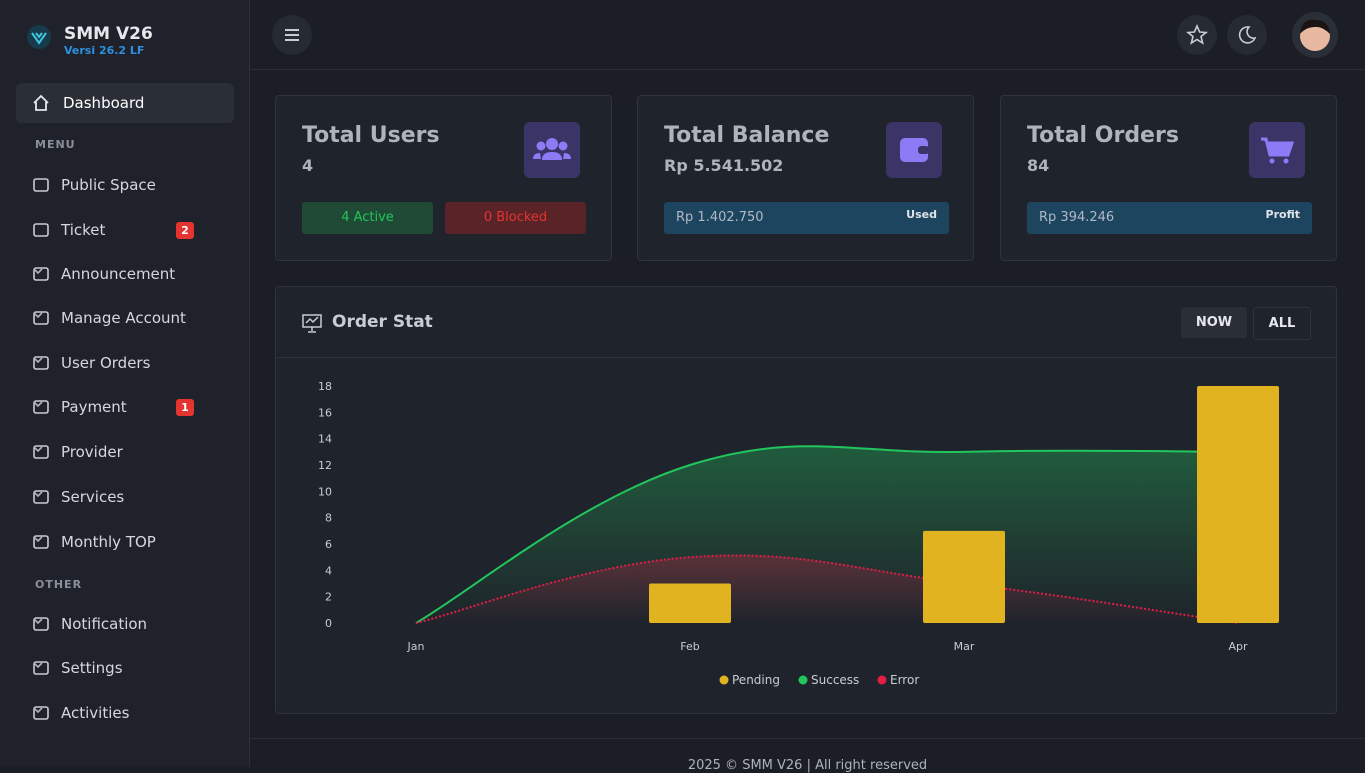  Describe the element at coordinates (125, 318) in the screenshot. I see `nav-item: Manage Account` at that location.